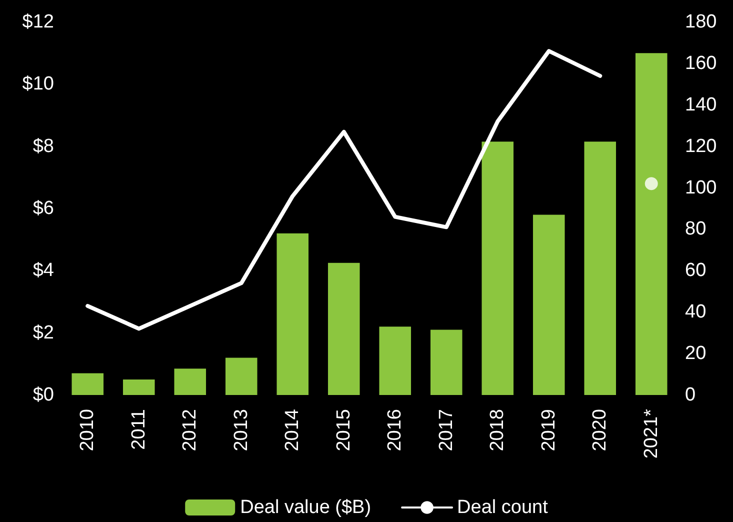 Image resolution: width=733 pixels, height=522 pixels. I want to click on x-tick-label: 2017, so click(446, 430).